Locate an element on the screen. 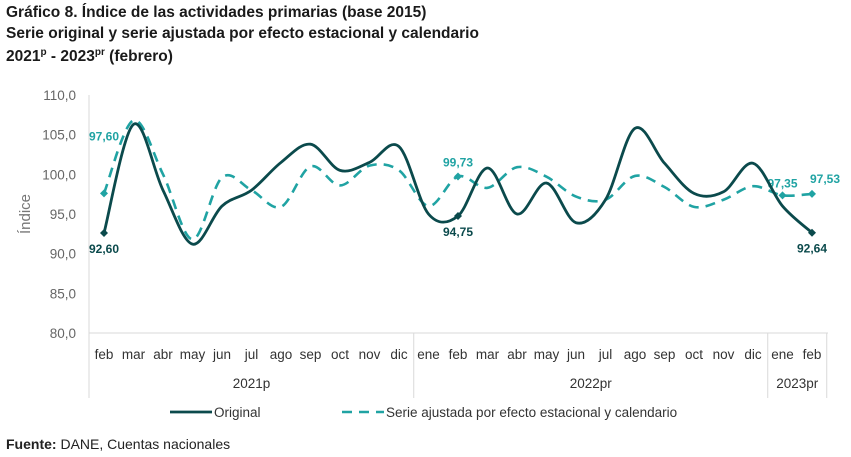 Image resolution: width=851 pixels, height=457 pixels. data-label: 99,73 is located at coordinates (458, 162).